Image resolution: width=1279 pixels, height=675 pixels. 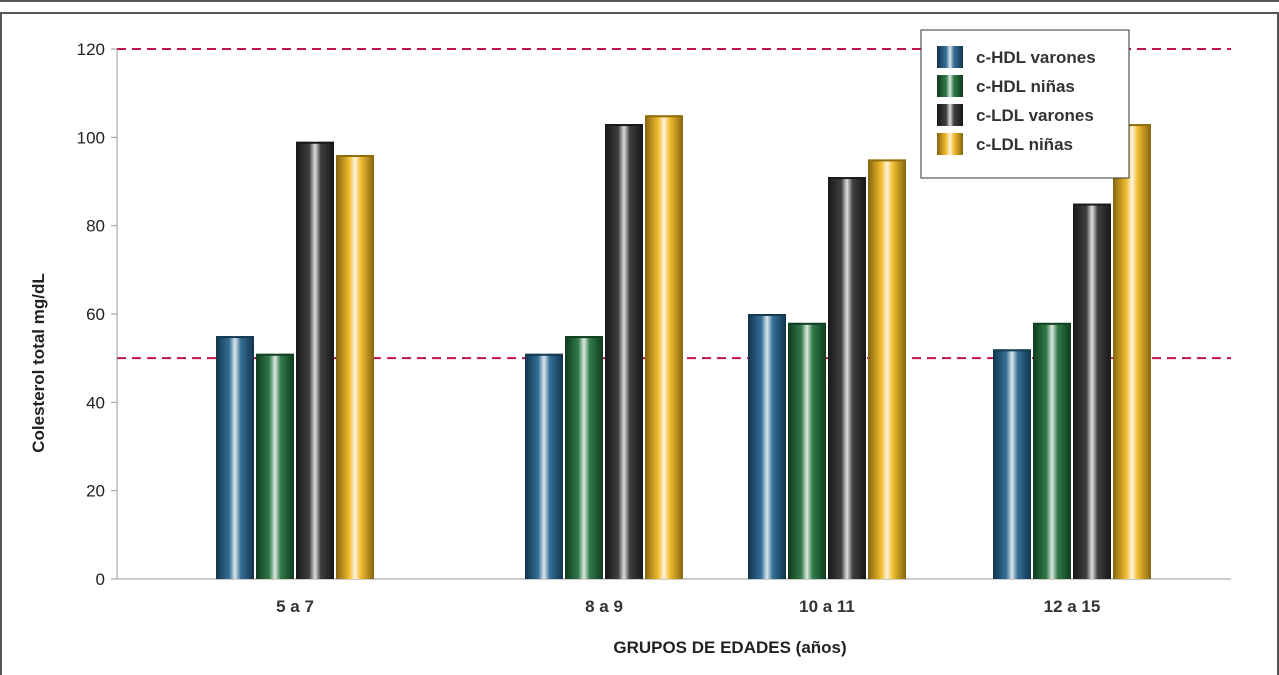 What do you see at coordinates (295, 606) in the screenshot?
I see `x-tick-label: 5 a 7` at bounding box center [295, 606].